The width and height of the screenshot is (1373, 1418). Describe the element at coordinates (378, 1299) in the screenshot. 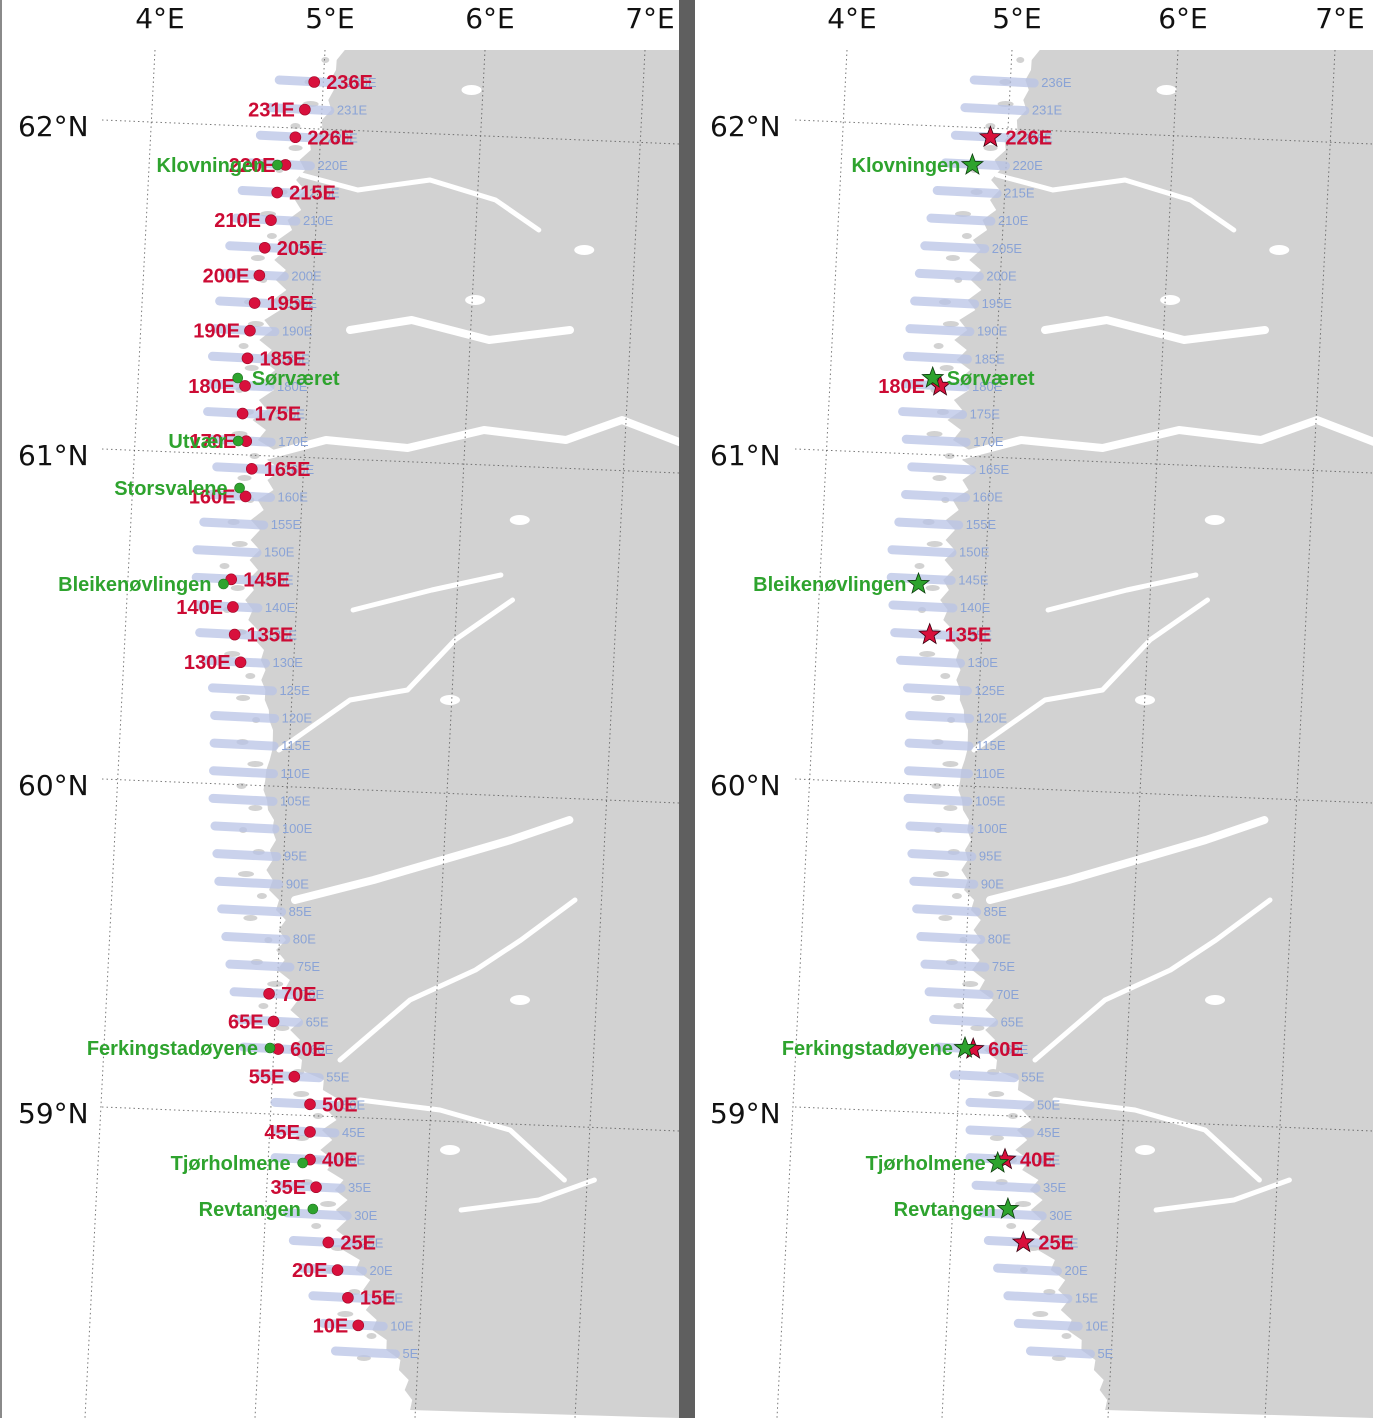

I see `station-label-red: 15E` at that location.